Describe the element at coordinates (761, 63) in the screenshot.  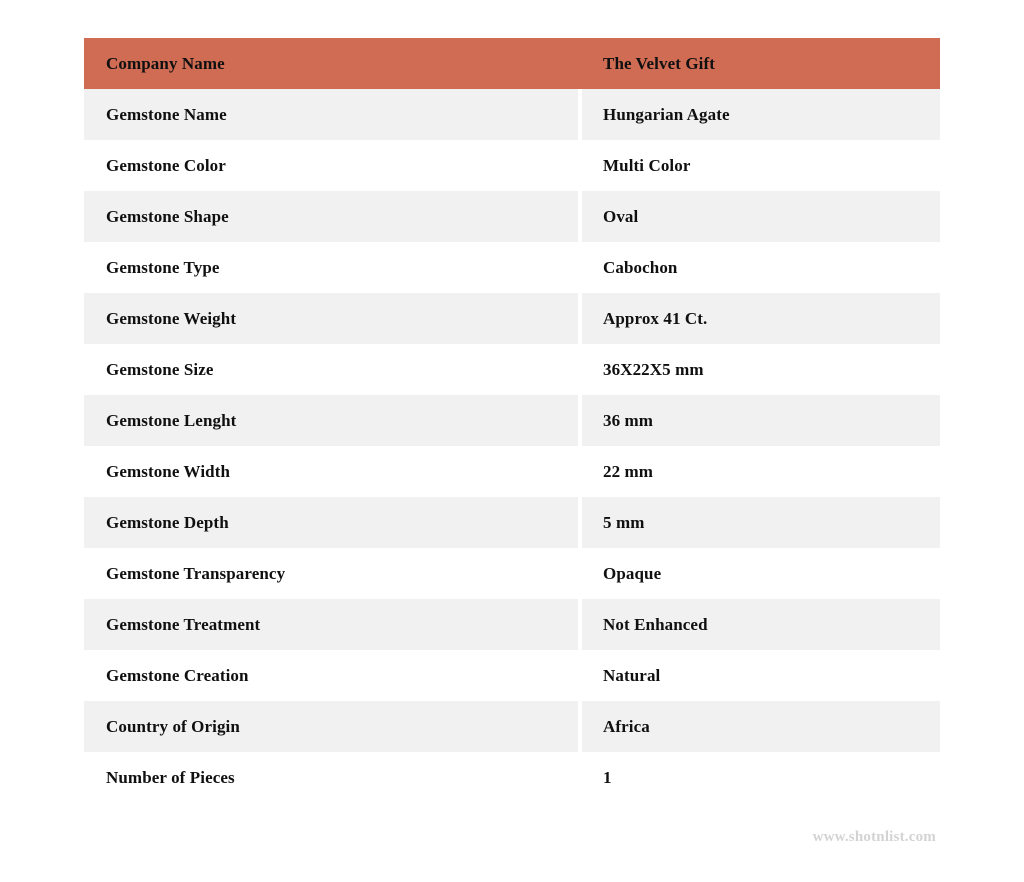
I see `header-value-cell: The Velvet Gift` at that location.